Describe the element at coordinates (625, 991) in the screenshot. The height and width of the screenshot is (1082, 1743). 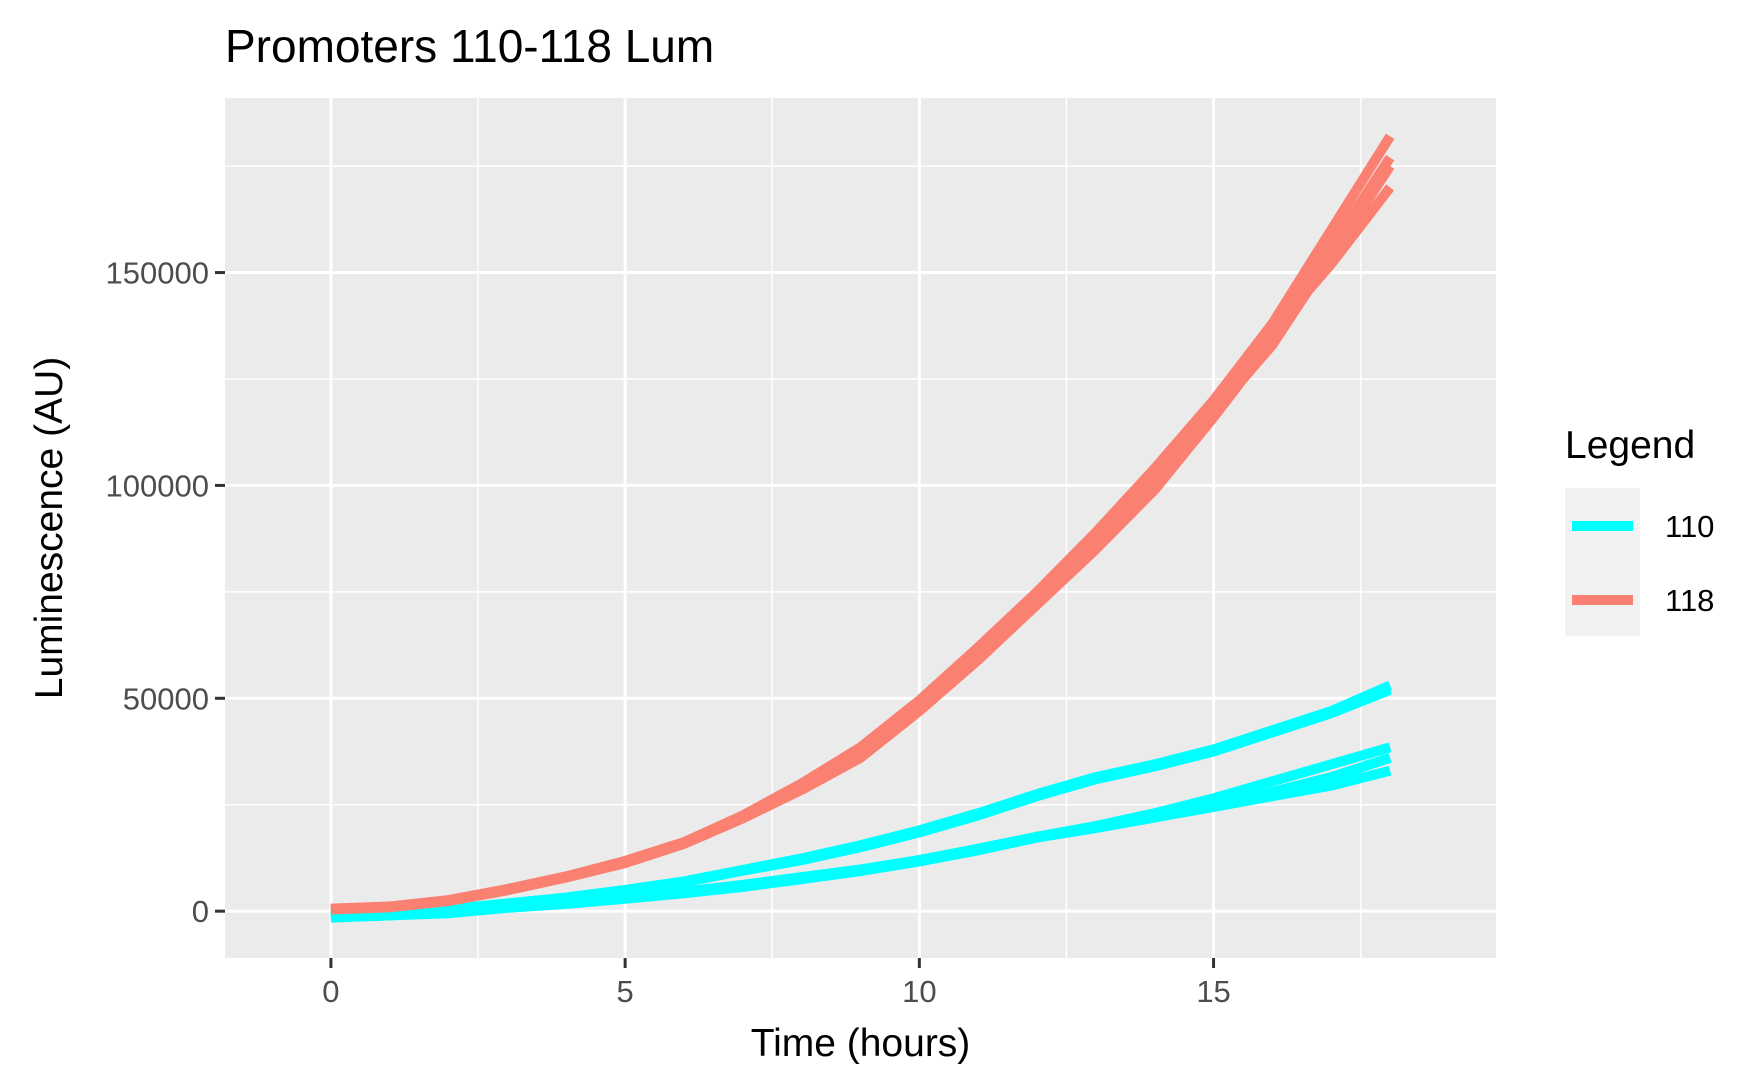
I see `x-tick-label: 5` at that location.